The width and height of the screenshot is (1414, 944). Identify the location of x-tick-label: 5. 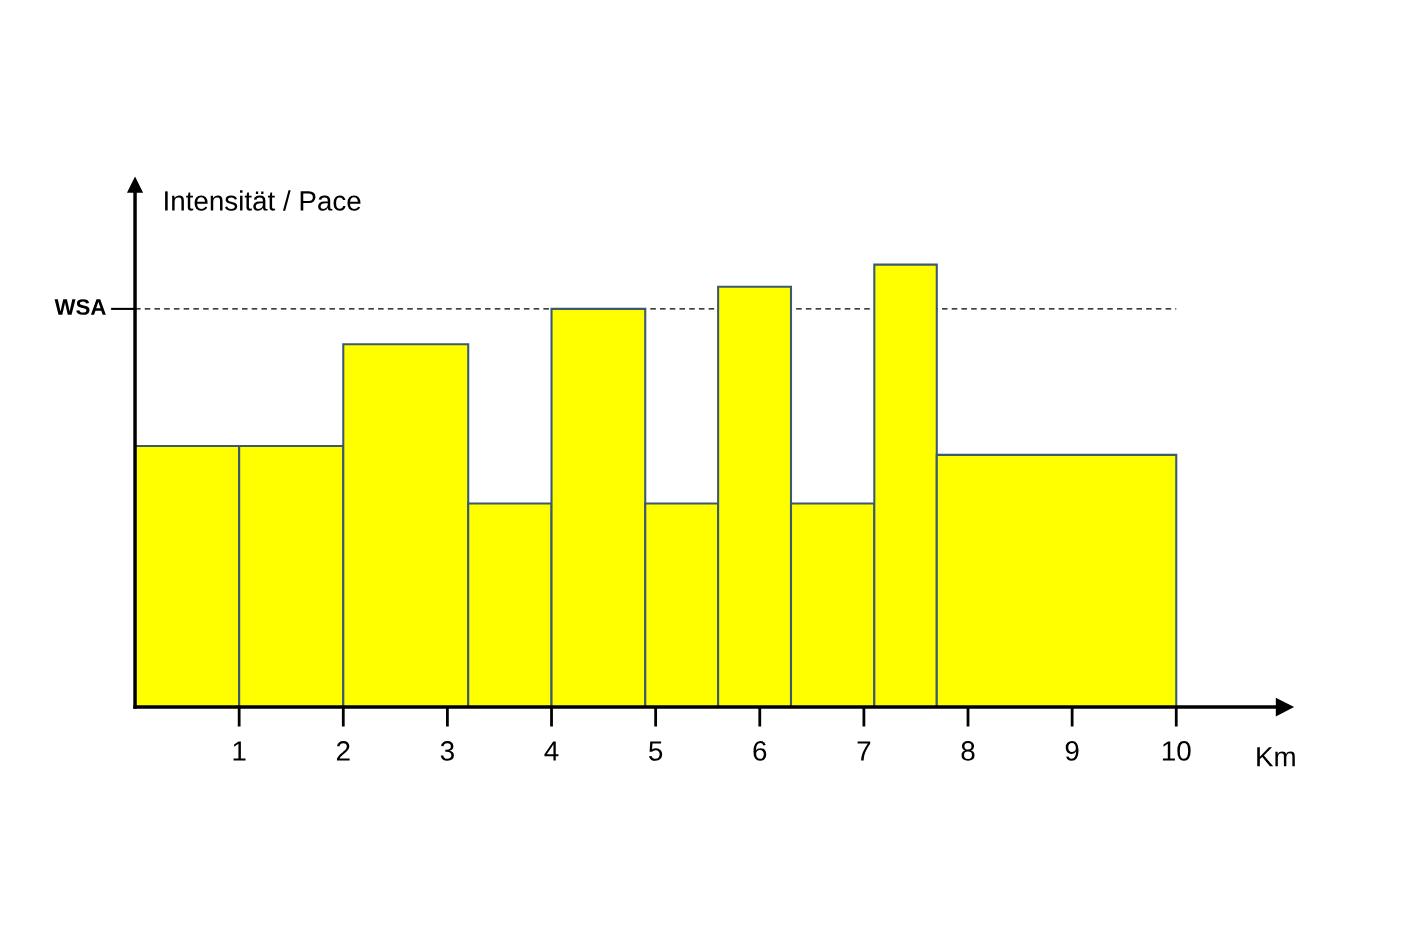
(656, 751).